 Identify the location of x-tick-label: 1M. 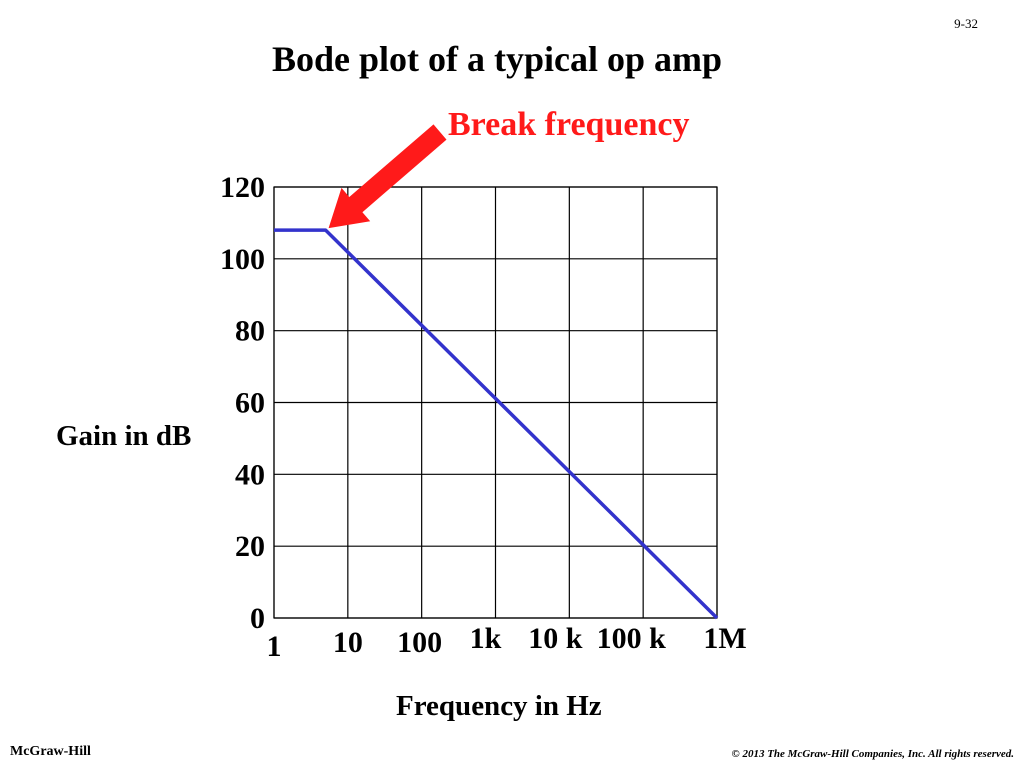
(724, 638).